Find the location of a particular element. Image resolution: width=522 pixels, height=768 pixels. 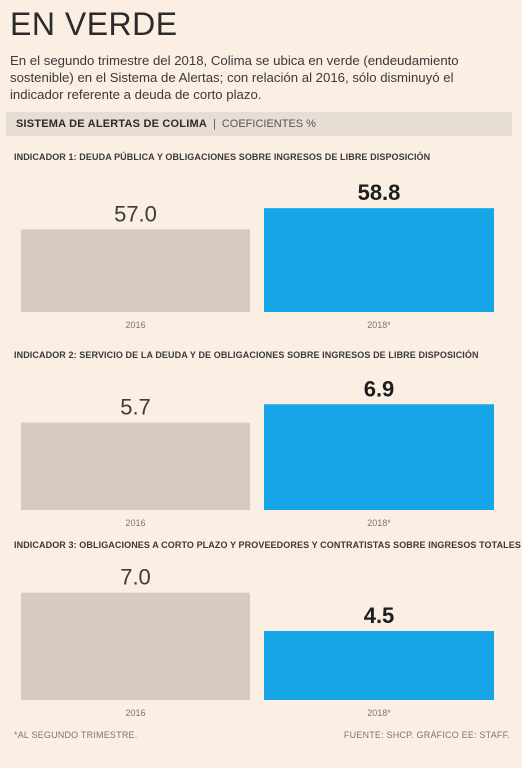

value-label: 5.7 is located at coordinates (135, 407).